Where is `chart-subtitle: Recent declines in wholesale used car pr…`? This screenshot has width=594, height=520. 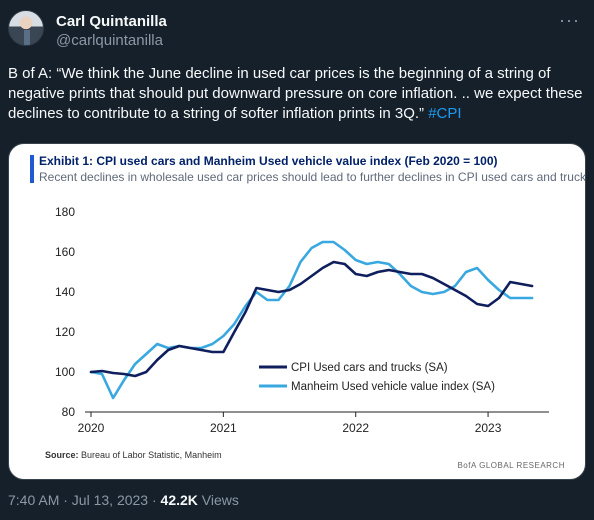 chart-subtitle: Recent declines in wholesale used car pr… is located at coordinates (312, 177).